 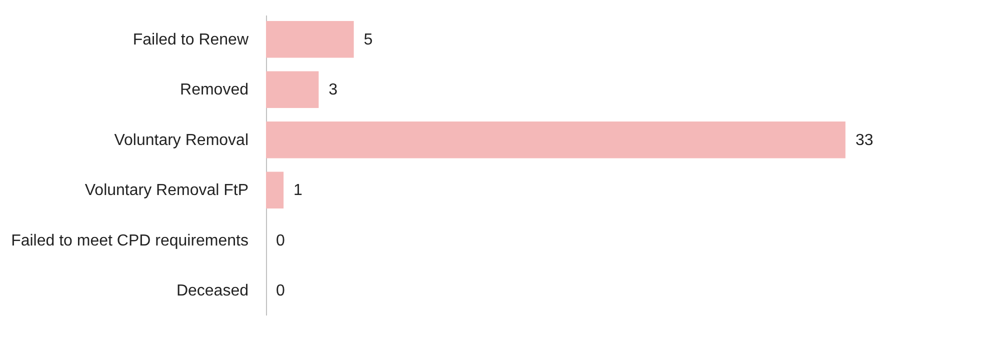 What do you see at coordinates (181, 140) in the screenshot?
I see `y-tick-label: Voluntary Removal` at bounding box center [181, 140].